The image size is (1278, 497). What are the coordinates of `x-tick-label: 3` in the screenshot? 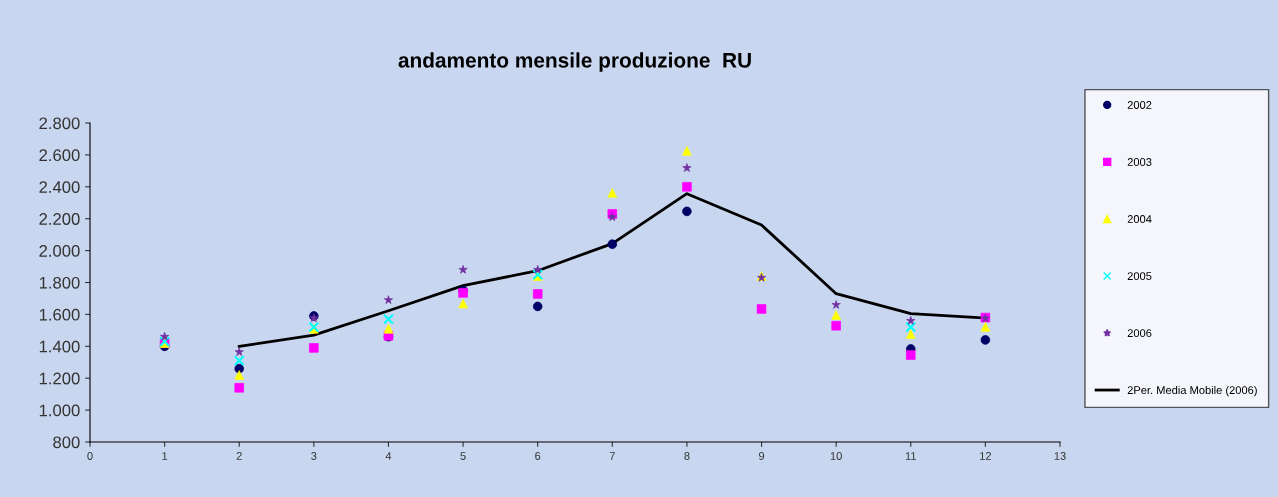 It's located at (314, 456).